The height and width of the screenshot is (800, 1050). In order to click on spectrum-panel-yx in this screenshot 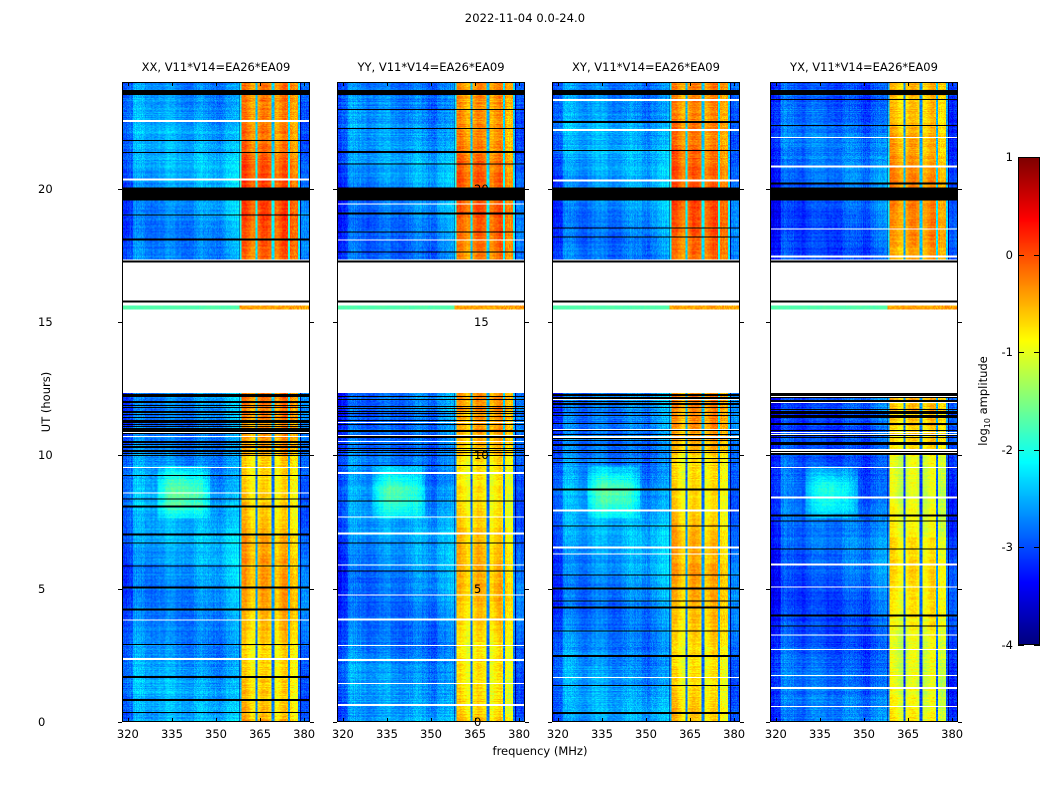, I will do `click(864, 402)`.